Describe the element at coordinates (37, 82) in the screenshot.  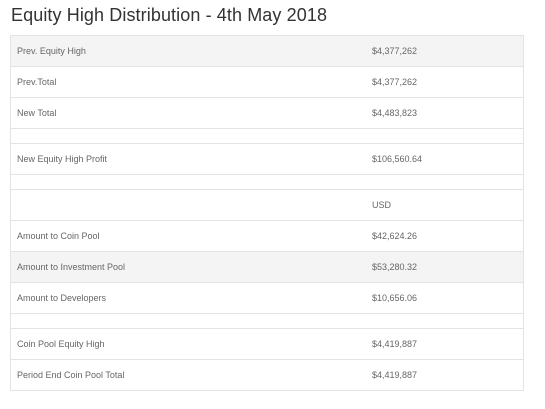
I see `row-label: Prev.Total` at that location.